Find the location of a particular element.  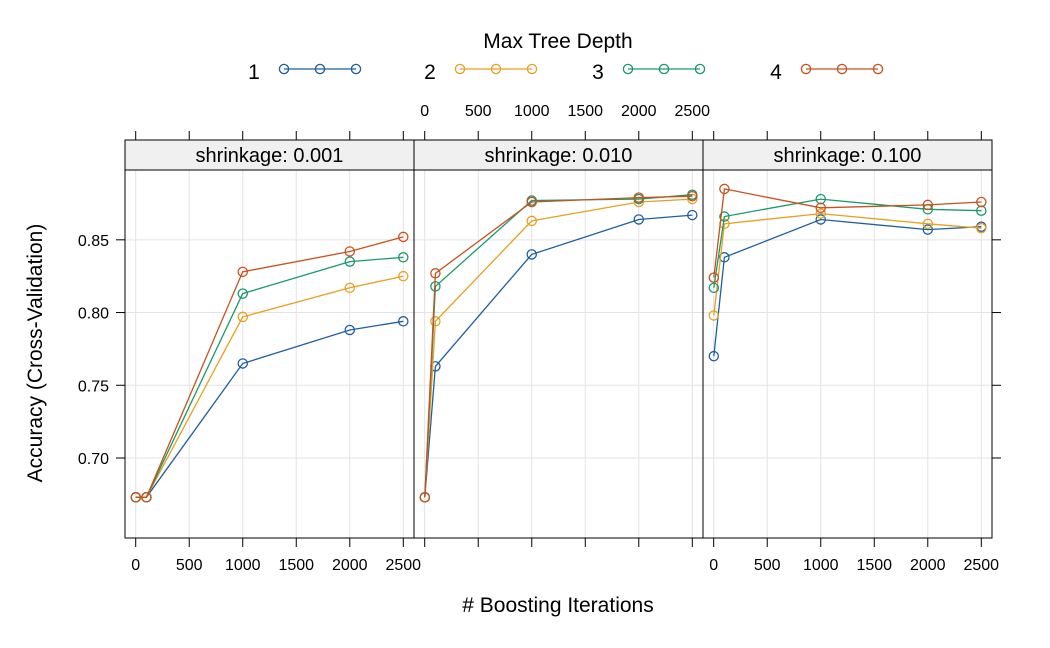

x-tick-label-top: 2500 is located at coordinates (692, 111).